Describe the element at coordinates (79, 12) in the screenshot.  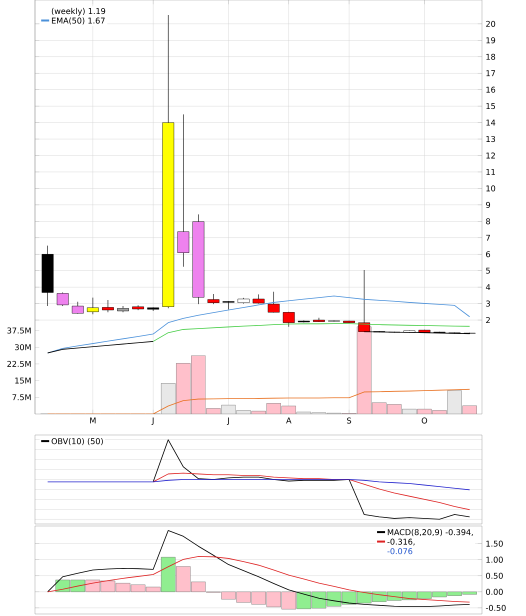
I see `text: (weekly) 1.19` at that location.